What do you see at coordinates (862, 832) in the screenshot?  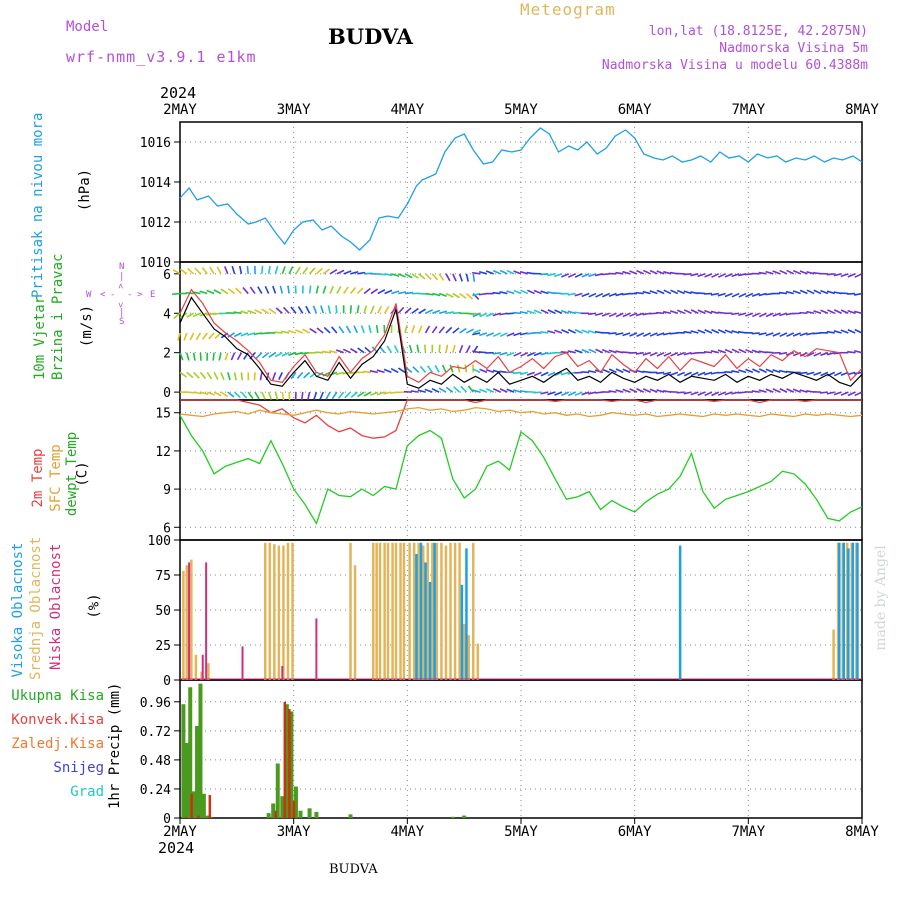 I see `x-tick-label-bottom: 8MAY` at bounding box center [862, 832].